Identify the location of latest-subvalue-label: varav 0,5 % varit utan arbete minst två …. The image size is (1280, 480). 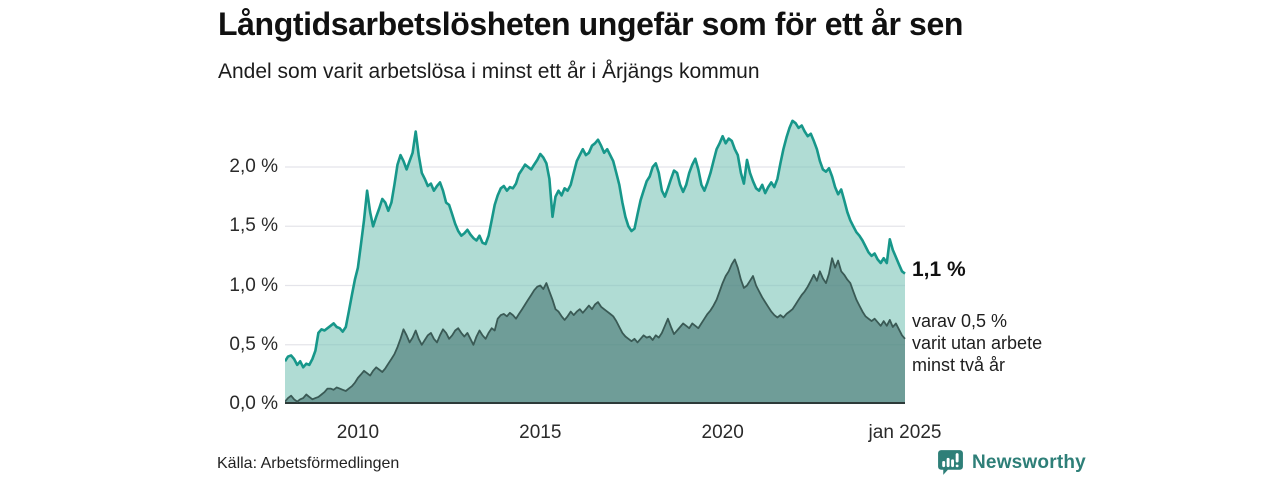
(977, 343).